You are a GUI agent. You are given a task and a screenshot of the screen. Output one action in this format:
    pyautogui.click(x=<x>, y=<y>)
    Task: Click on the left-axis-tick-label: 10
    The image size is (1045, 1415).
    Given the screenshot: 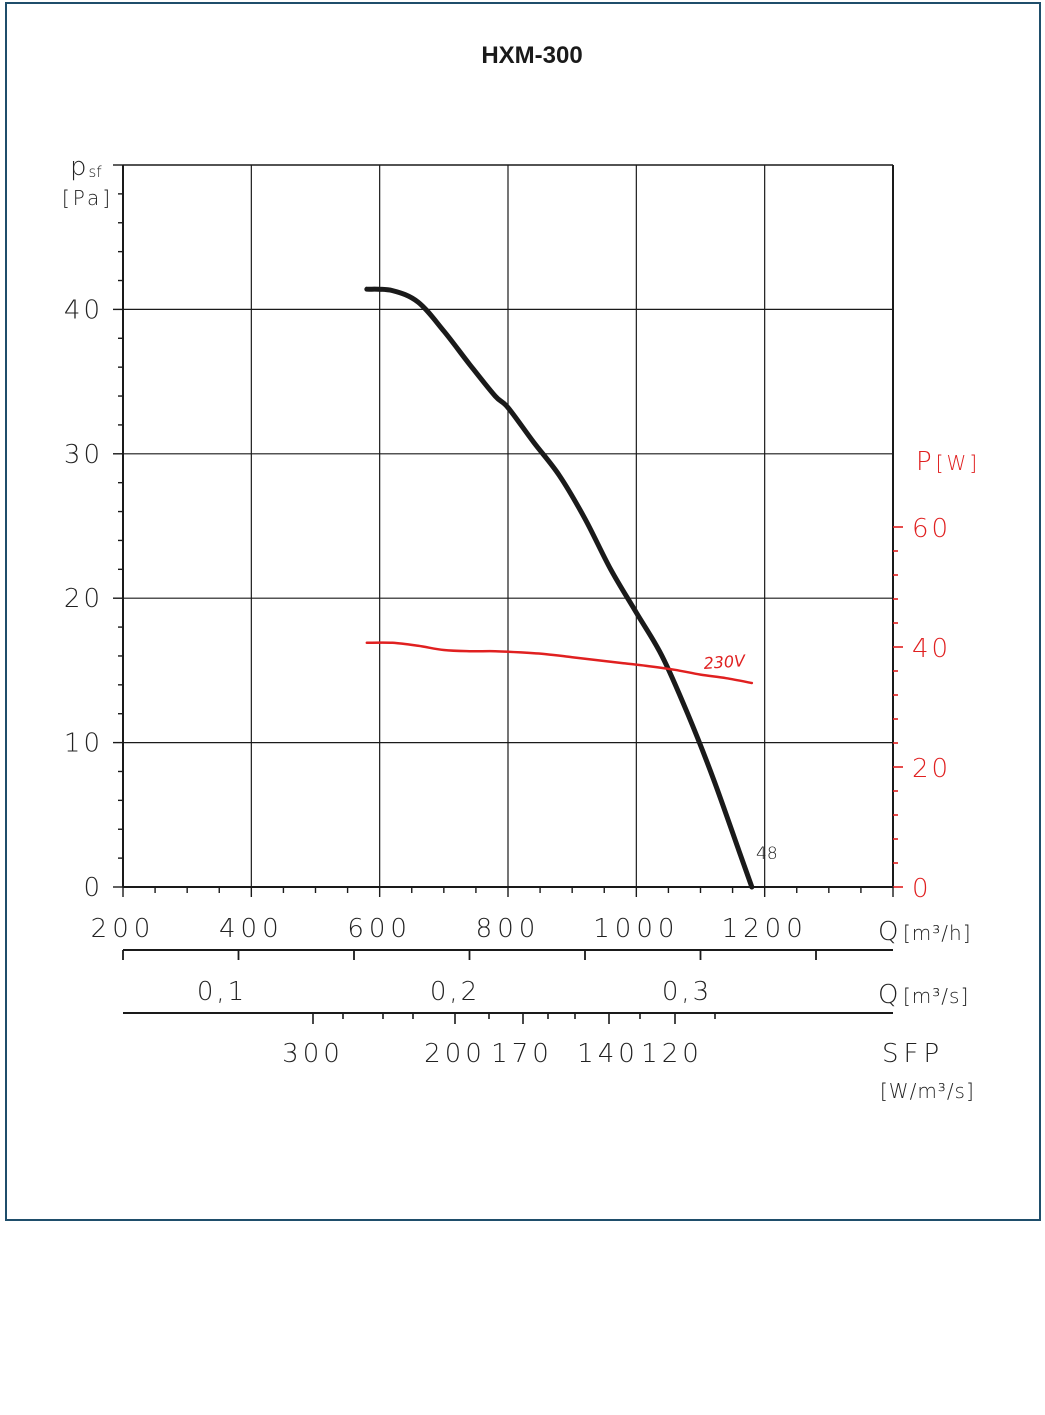 What is the action you would take?
    pyautogui.click(x=83, y=744)
    